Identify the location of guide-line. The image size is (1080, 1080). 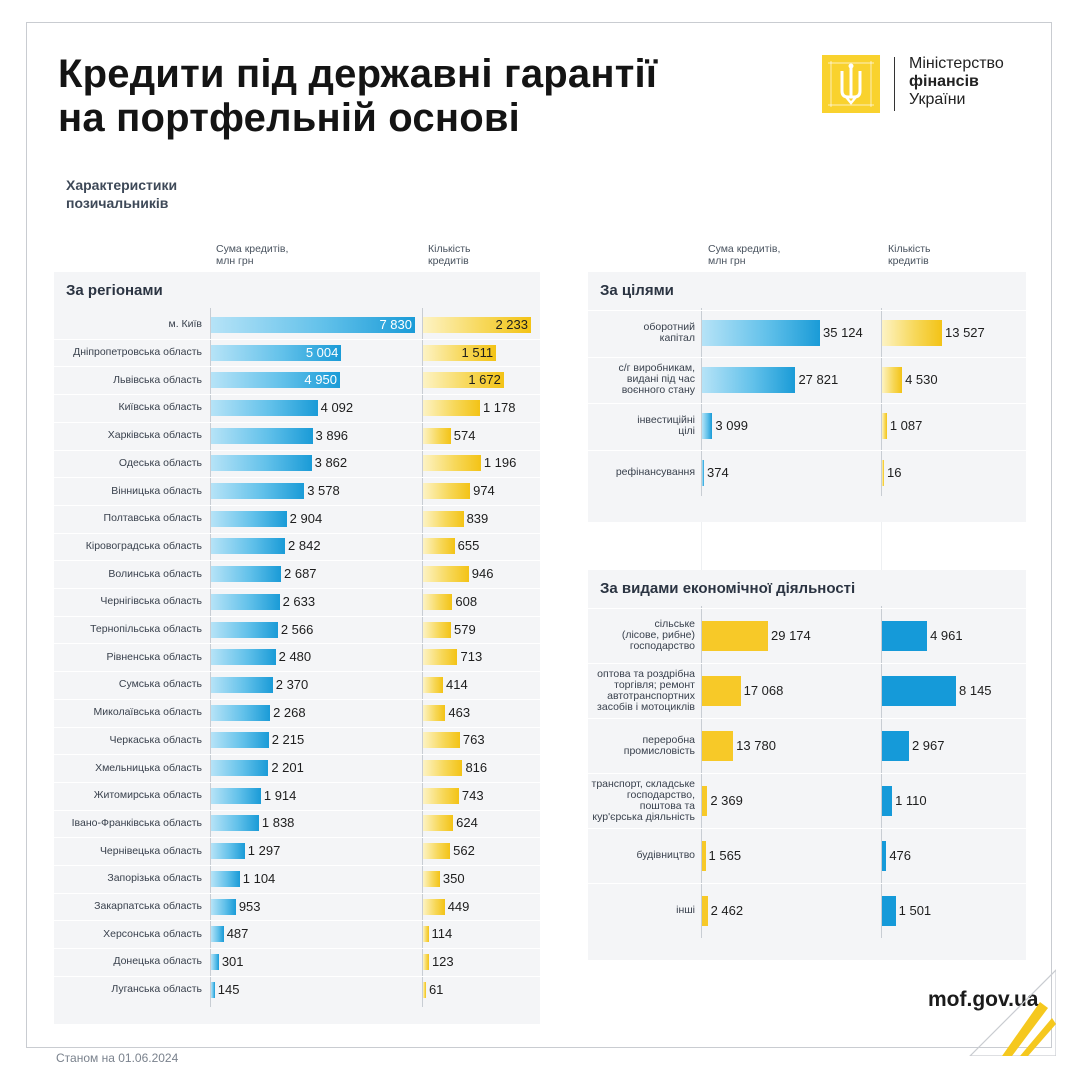
(881, 546).